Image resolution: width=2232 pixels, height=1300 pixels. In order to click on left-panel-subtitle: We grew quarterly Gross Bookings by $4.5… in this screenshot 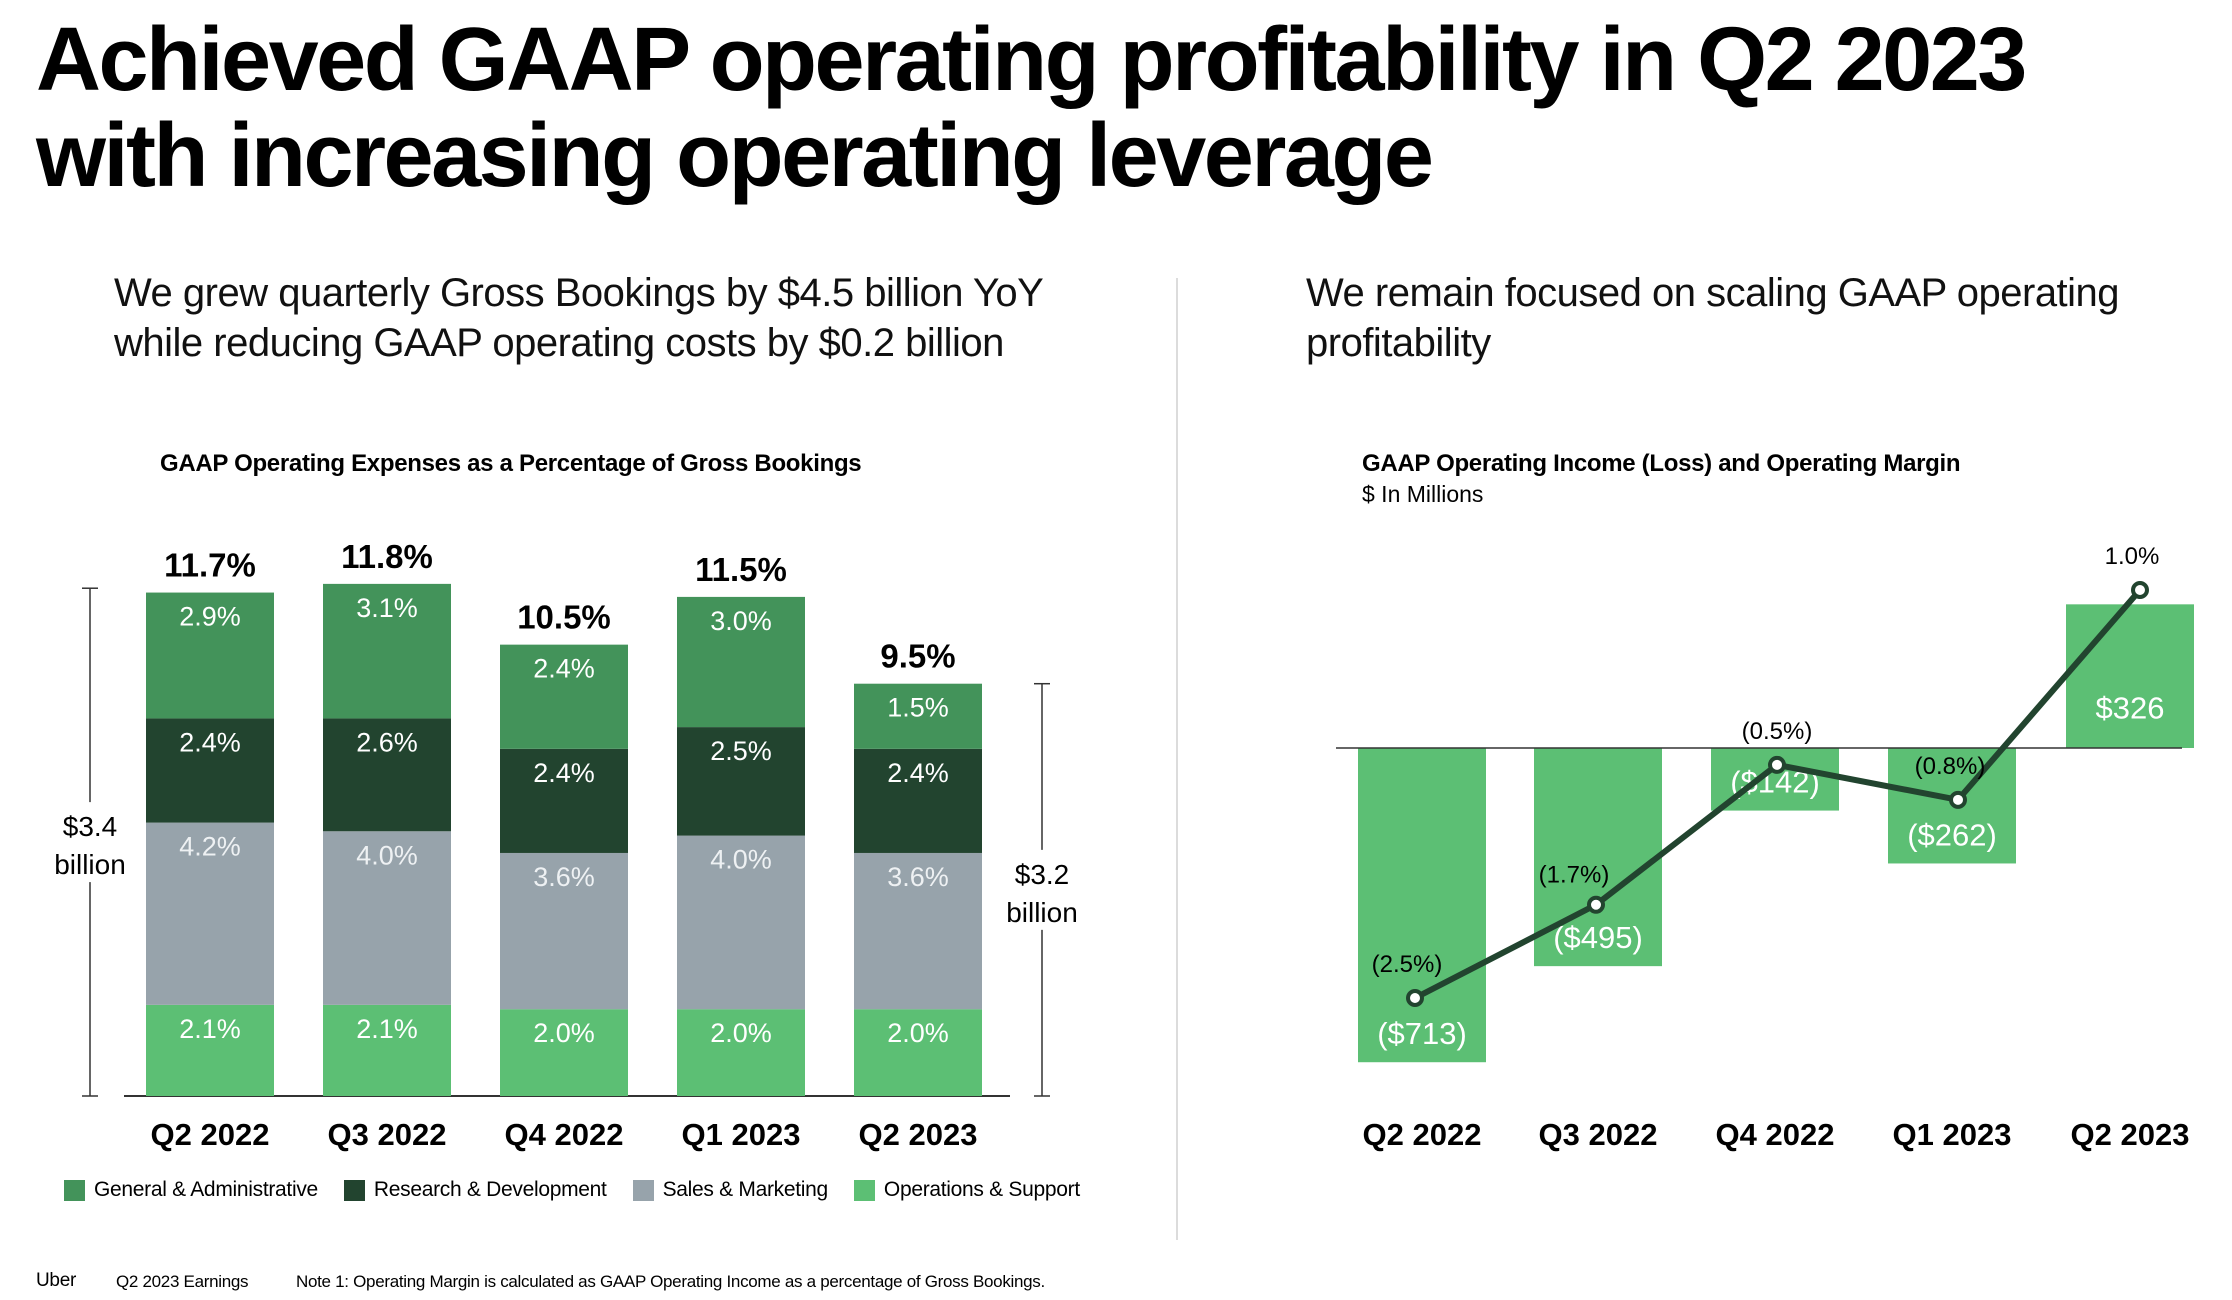, I will do `click(578, 318)`.